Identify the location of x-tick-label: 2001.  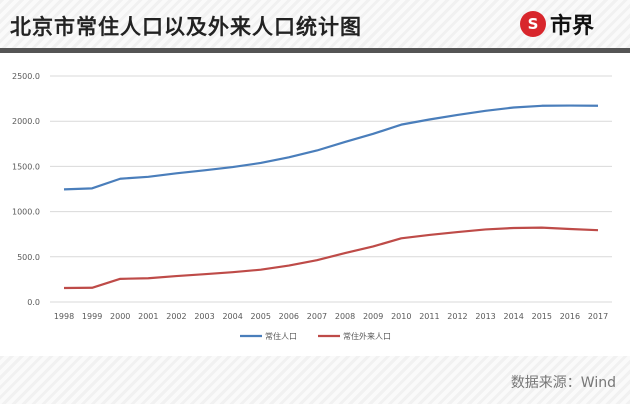
(148, 316).